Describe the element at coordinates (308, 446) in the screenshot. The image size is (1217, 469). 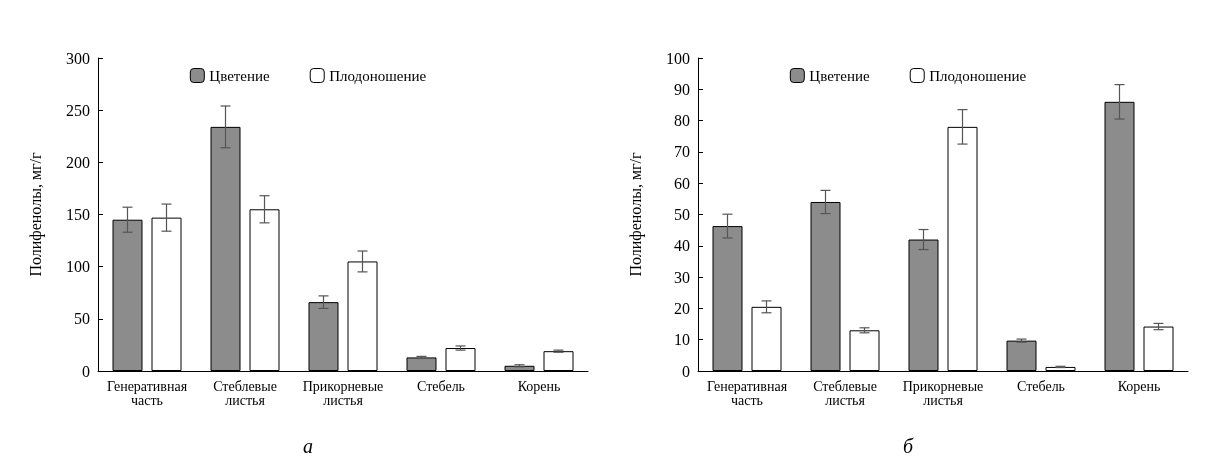
I see `text: а` at that location.